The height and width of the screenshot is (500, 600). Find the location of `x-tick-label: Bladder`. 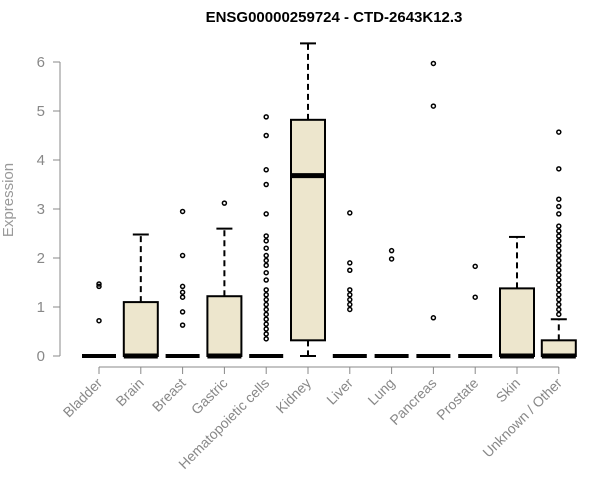

x-tick-label: Bladder is located at coordinates (83, 398).